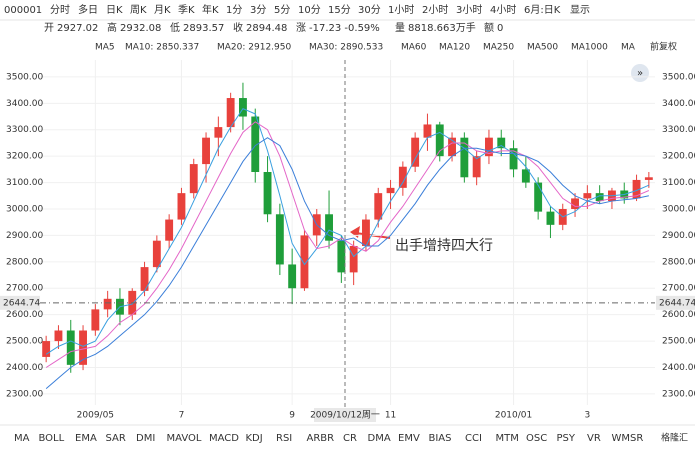 The width and height of the screenshot is (695, 449). Describe the element at coordinates (542, 10) in the screenshot. I see `period-tab: 6月:日K` at that location.